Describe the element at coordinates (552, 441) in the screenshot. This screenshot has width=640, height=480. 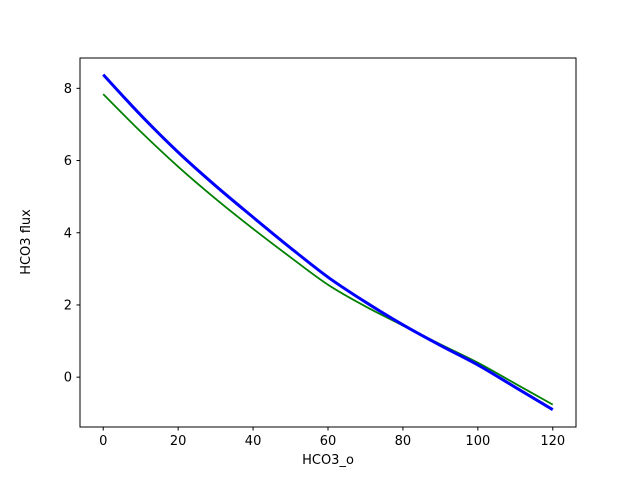
I see `x-tick-label: 120` at that location.